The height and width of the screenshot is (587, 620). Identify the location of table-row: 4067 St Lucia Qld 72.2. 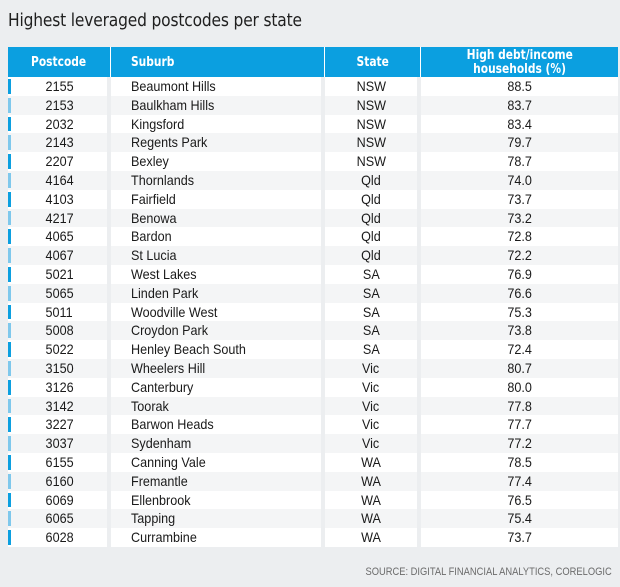
(313, 255).